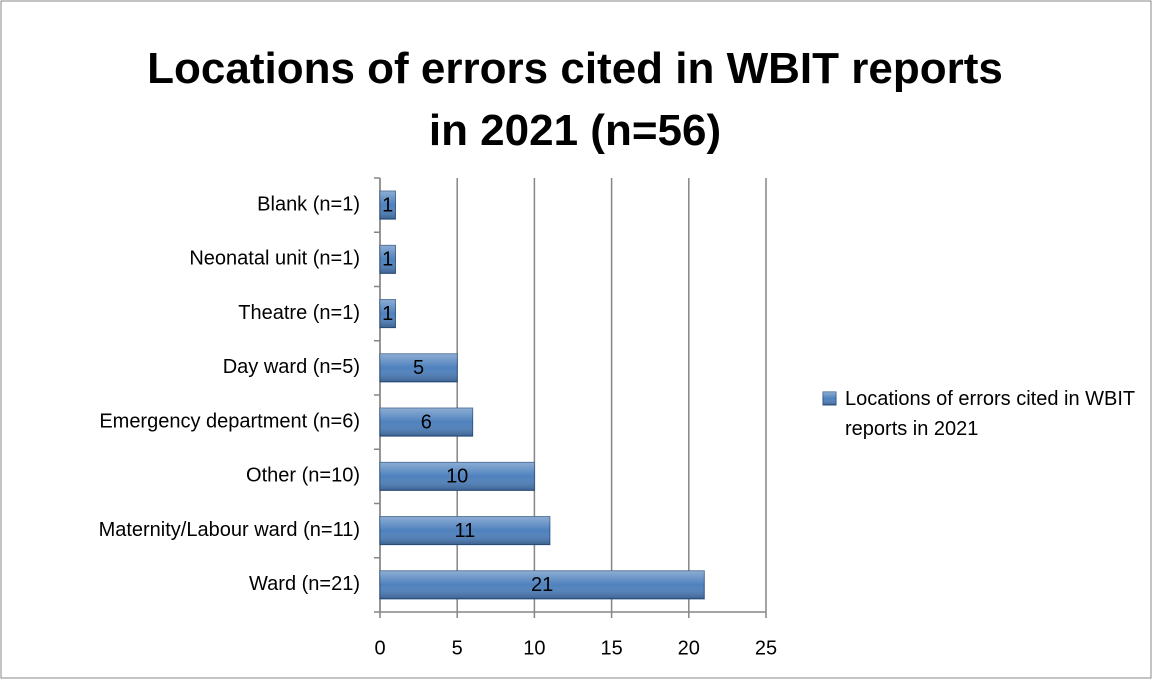 This screenshot has height=679, width=1152. Describe the element at coordinates (379, 648) in the screenshot. I see `x-tick-label: 0` at that location.